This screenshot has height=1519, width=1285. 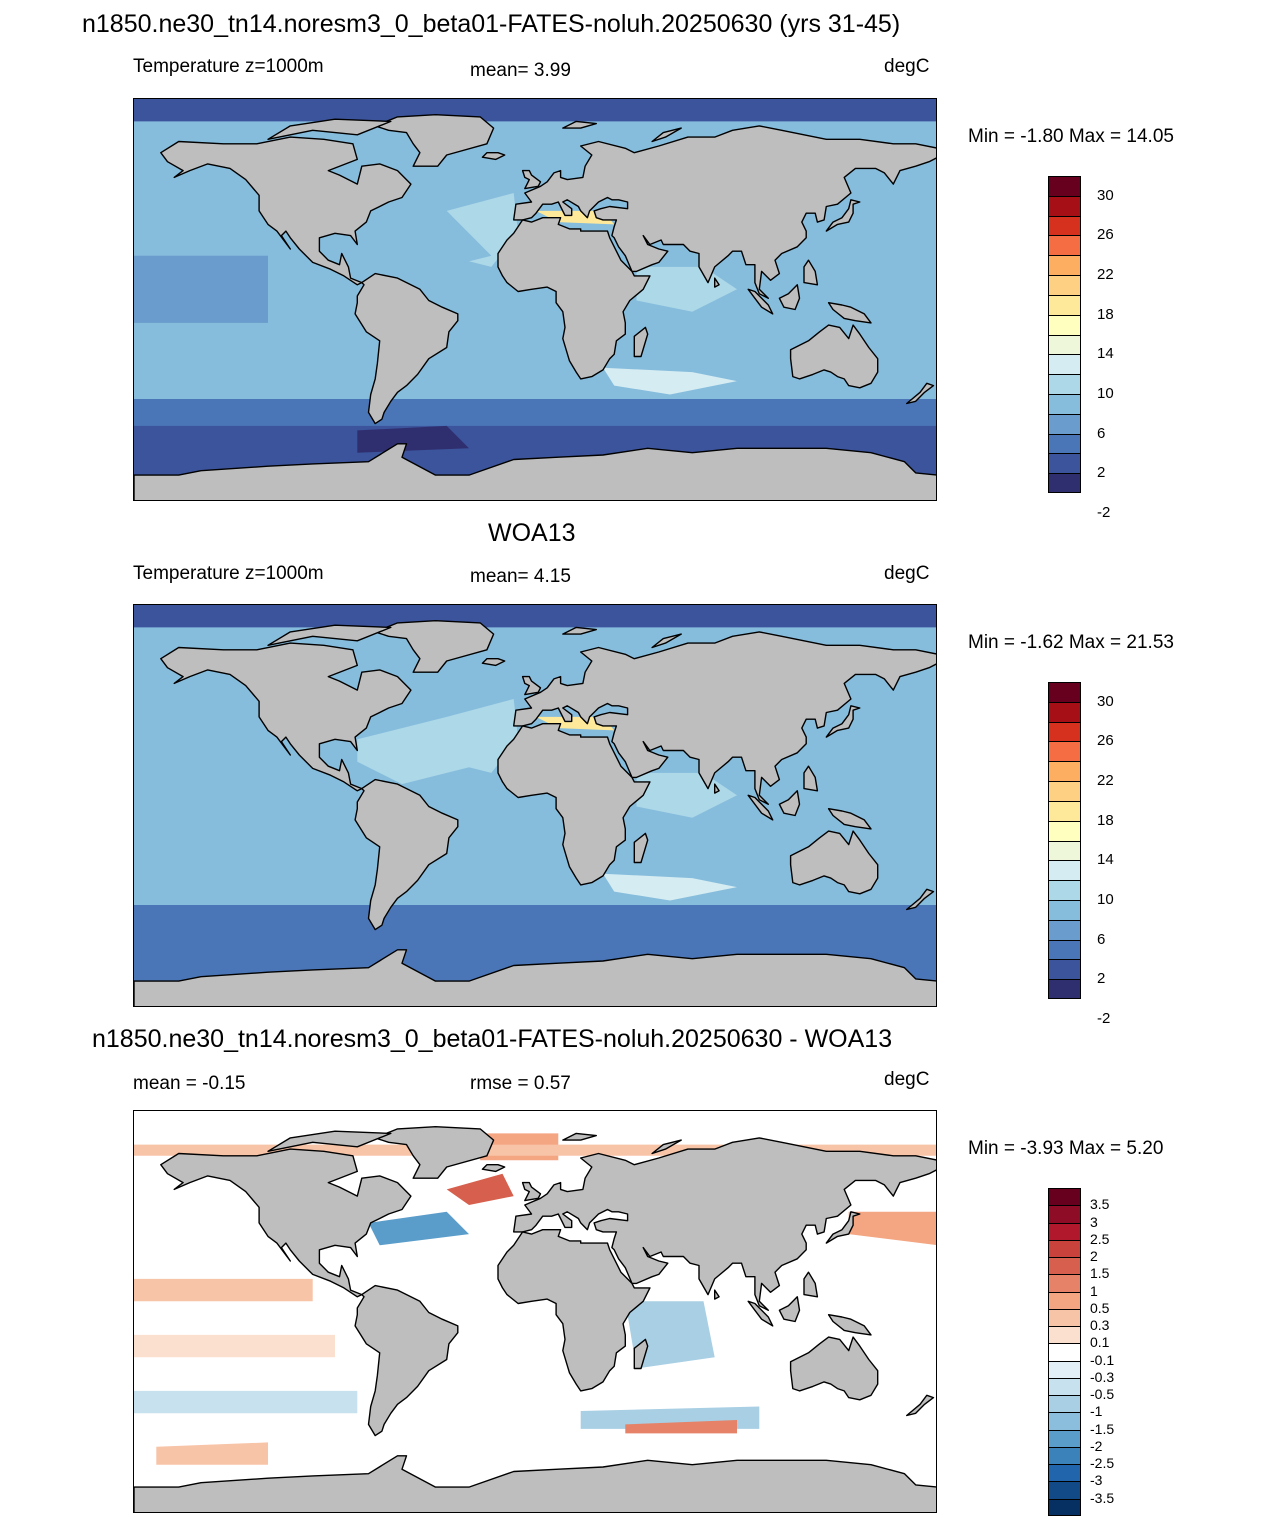 What do you see at coordinates (760, 807) in the screenshot?
I see `sumatra-landmass` at bounding box center [760, 807].